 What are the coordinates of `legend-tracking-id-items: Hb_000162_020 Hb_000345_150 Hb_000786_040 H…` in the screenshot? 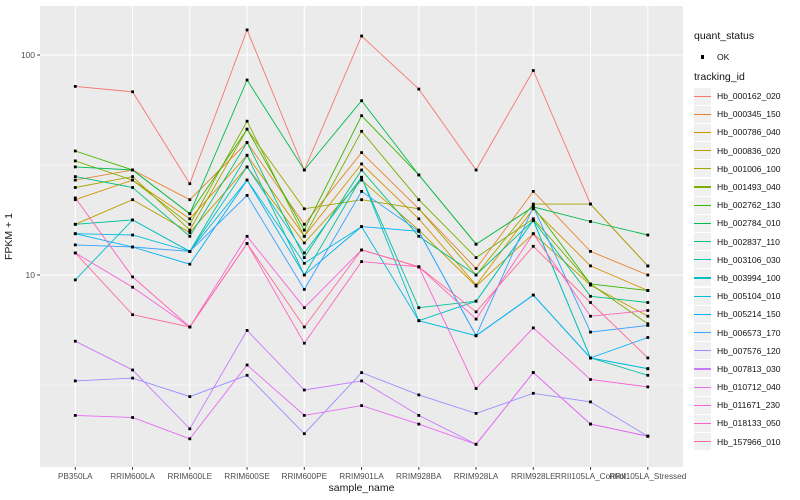 It's located at (737, 269).